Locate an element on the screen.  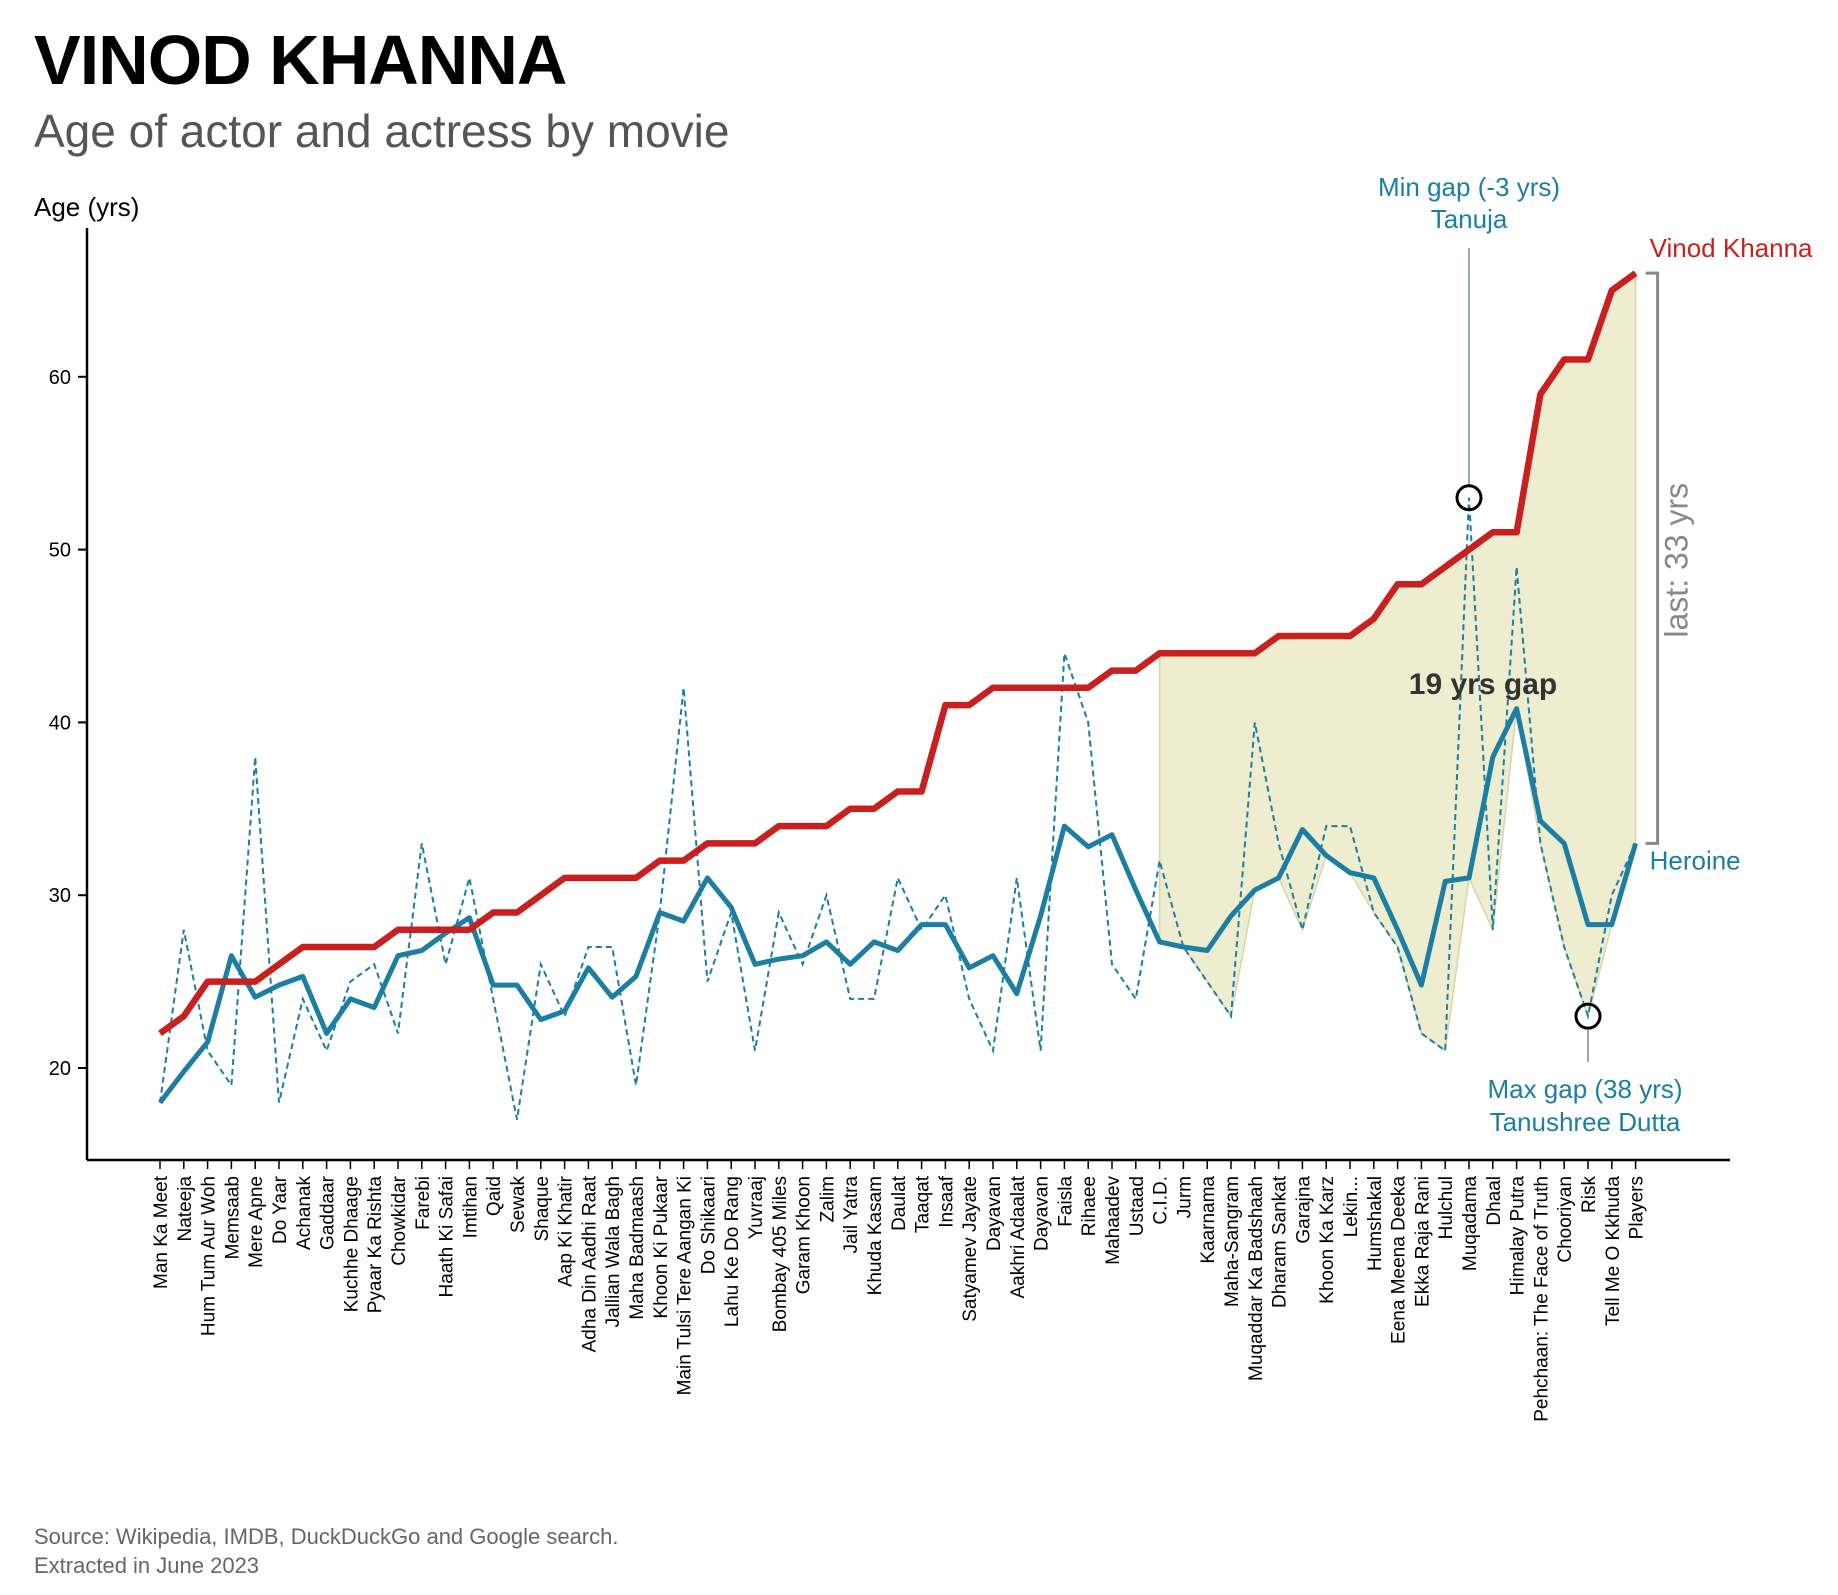
x-tick-label: Chooriyan is located at coordinates (1565, 1219).